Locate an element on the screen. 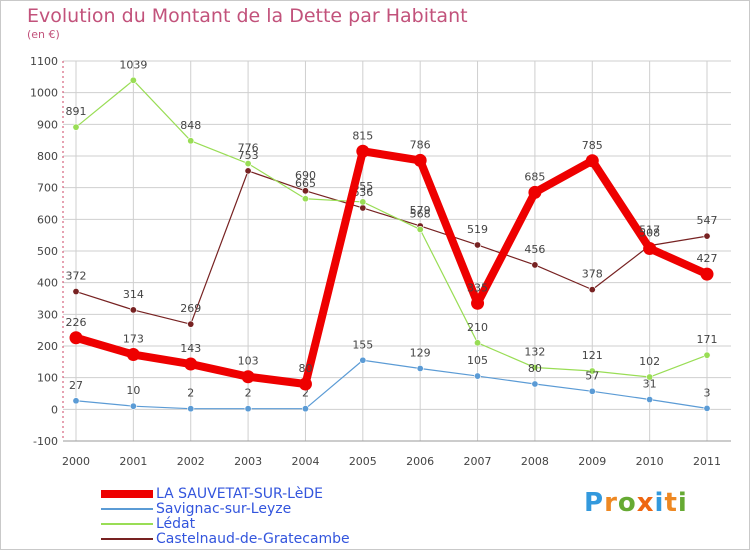 The height and width of the screenshot is (550, 750). data-label: 690 is located at coordinates (305, 175).